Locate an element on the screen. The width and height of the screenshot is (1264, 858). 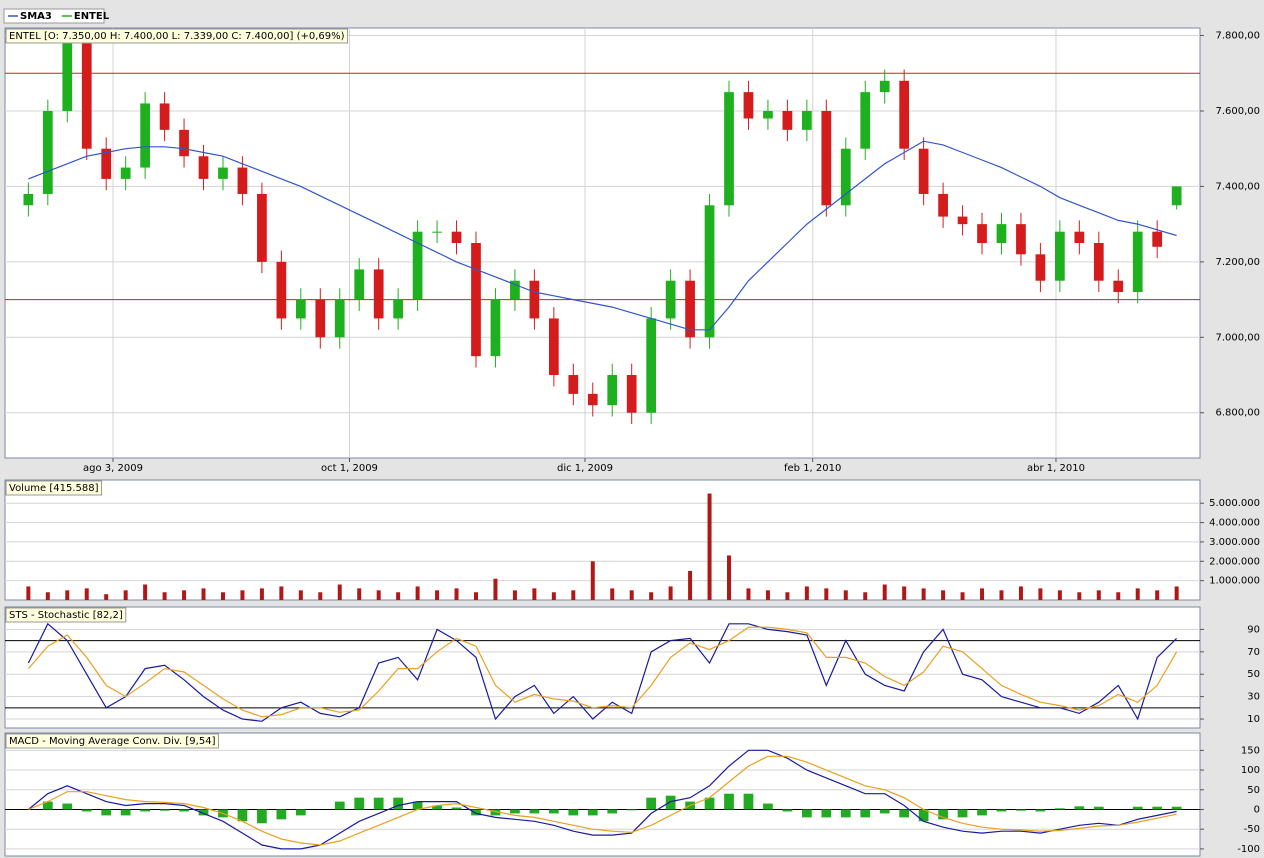
x-tick-label: ago 3, 2009 is located at coordinates (113, 468).